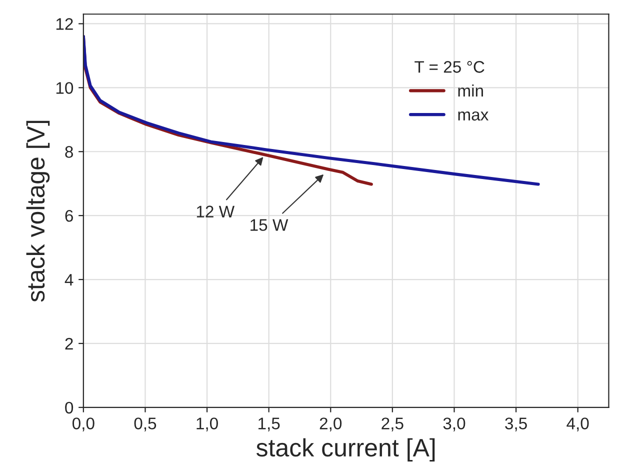 This screenshot has height=471, width=618. What do you see at coordinates (454, 425) in the screenshot?
I see `x-tick-label: 3,0` at bounding box center [454, 425].